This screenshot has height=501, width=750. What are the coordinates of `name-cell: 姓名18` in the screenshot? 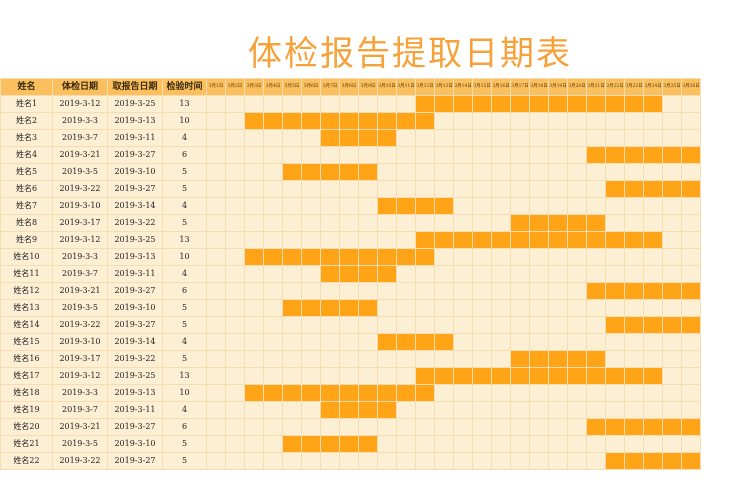 It's located at (26, 393).